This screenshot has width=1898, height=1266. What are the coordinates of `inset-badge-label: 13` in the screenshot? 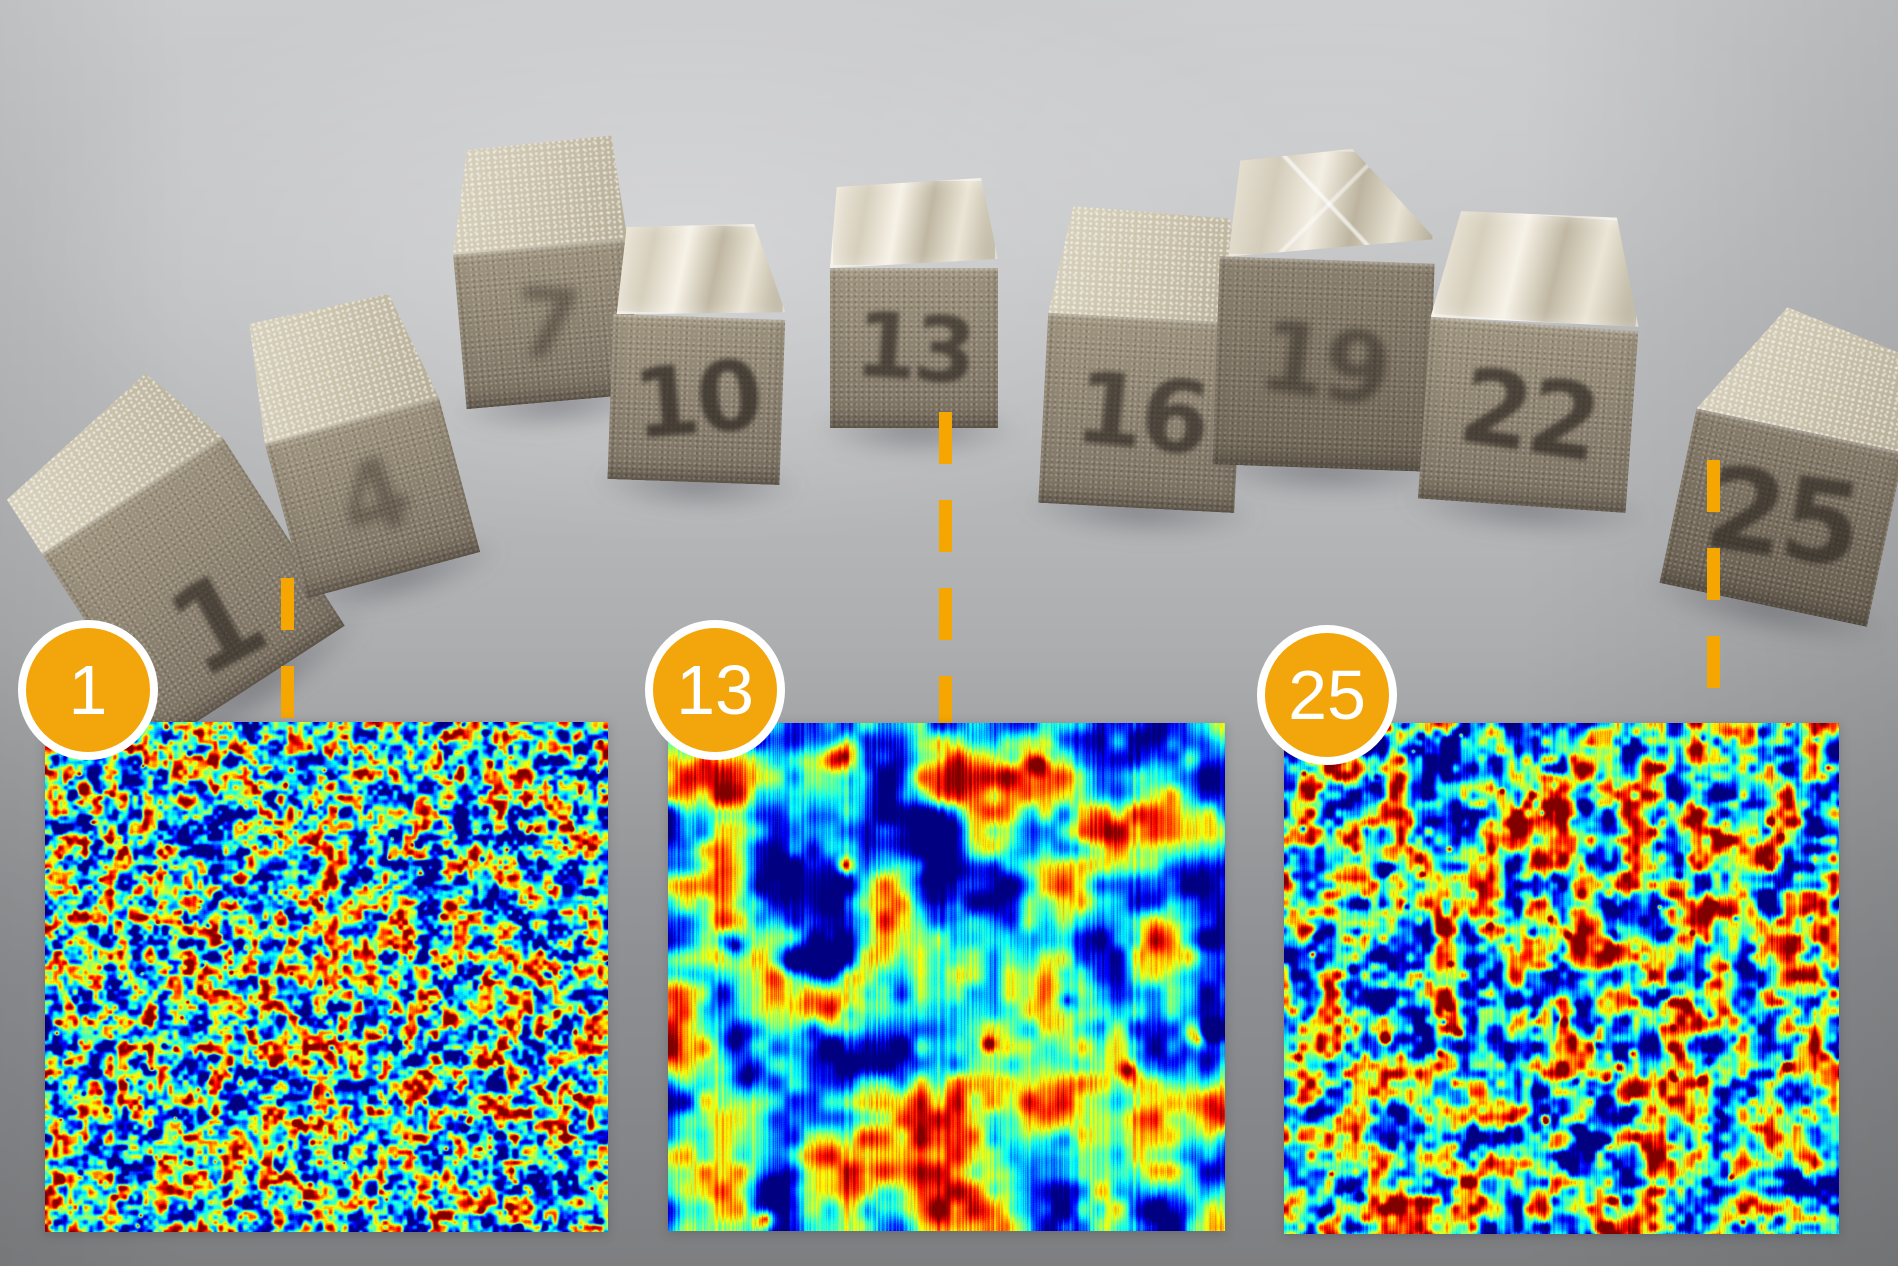 It's located at (715, 690).